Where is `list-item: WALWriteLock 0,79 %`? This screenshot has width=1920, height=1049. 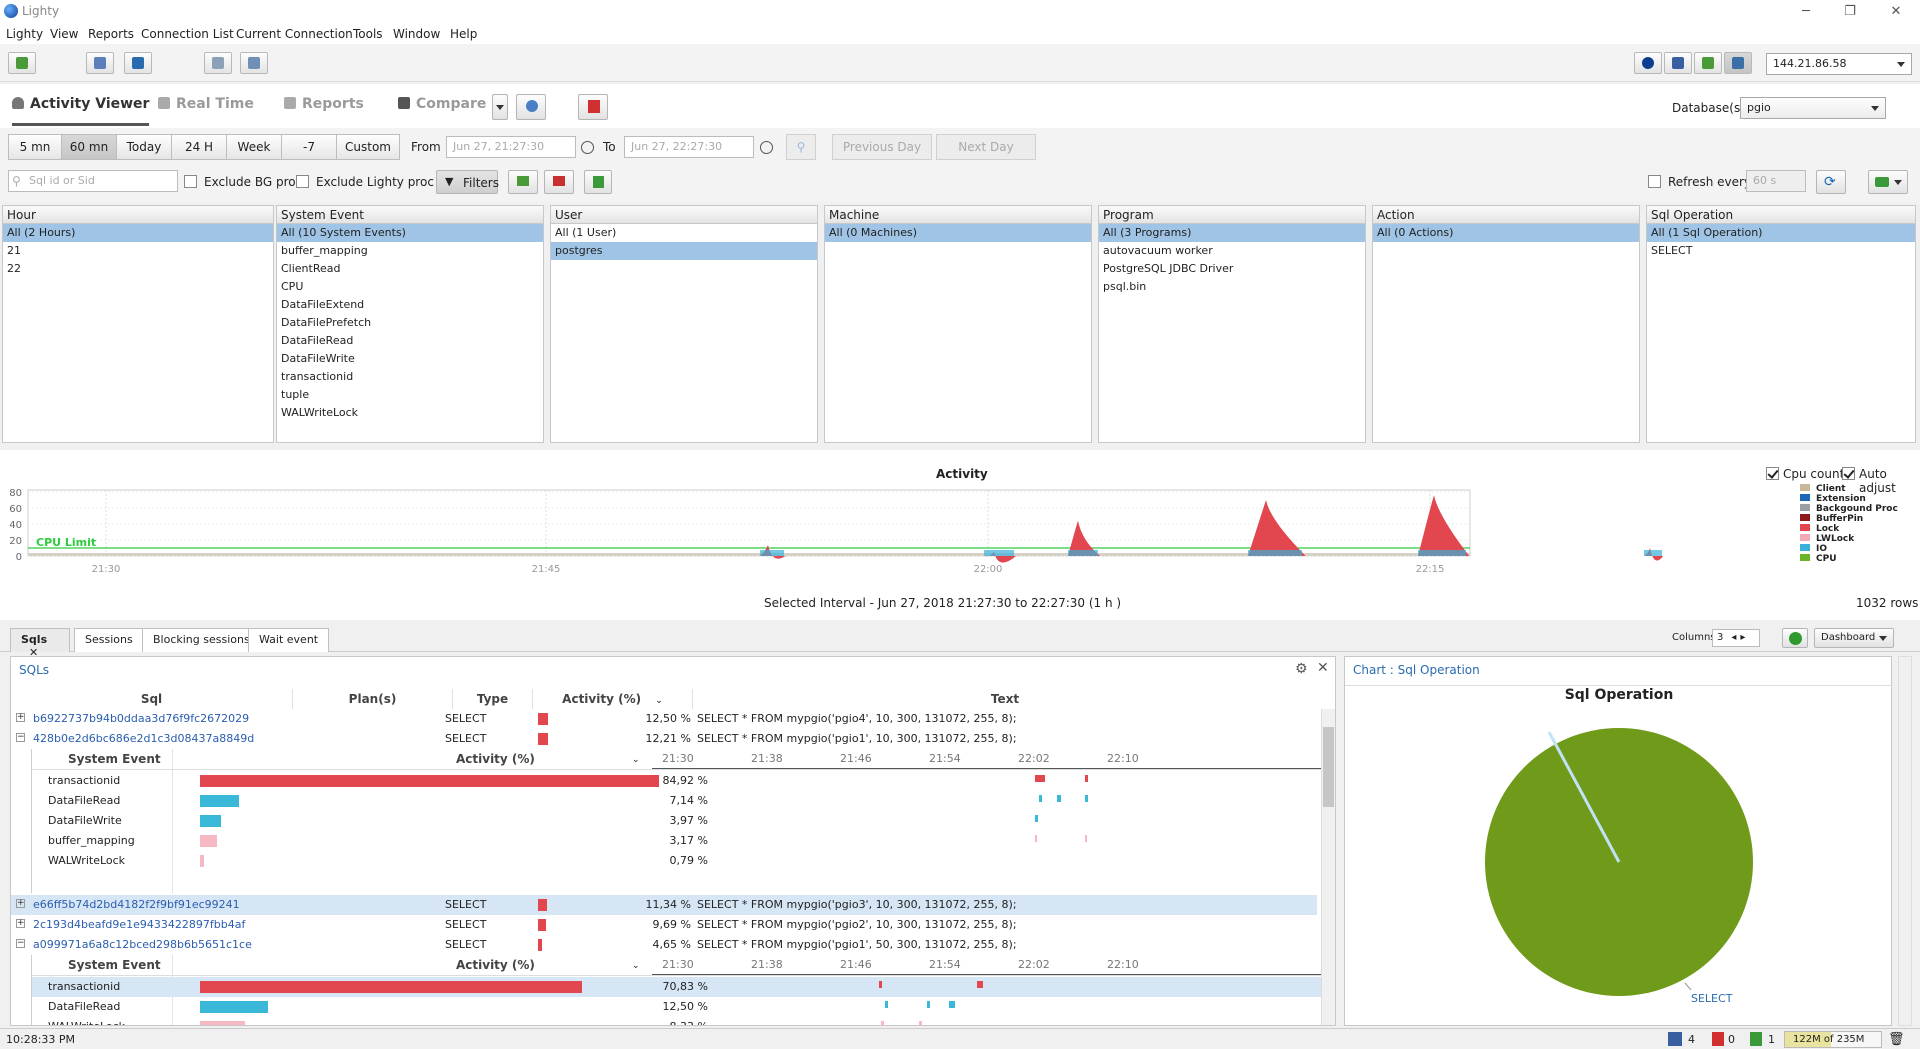
list-item: WALWriteLock 0,79 % is located at coordinates (681, 861).